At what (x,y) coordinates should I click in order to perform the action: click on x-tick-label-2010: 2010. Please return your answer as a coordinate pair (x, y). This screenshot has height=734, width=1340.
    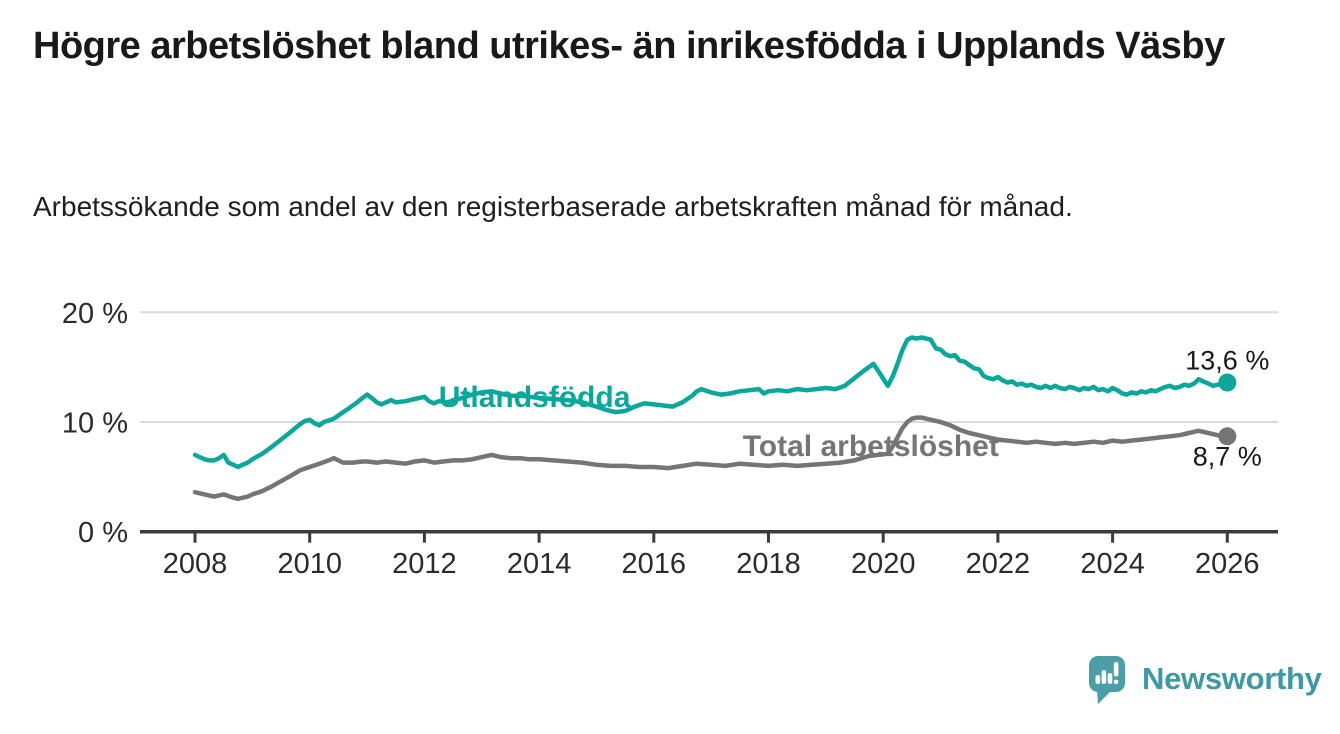
    Looking at the image, I should click on (309, 564).